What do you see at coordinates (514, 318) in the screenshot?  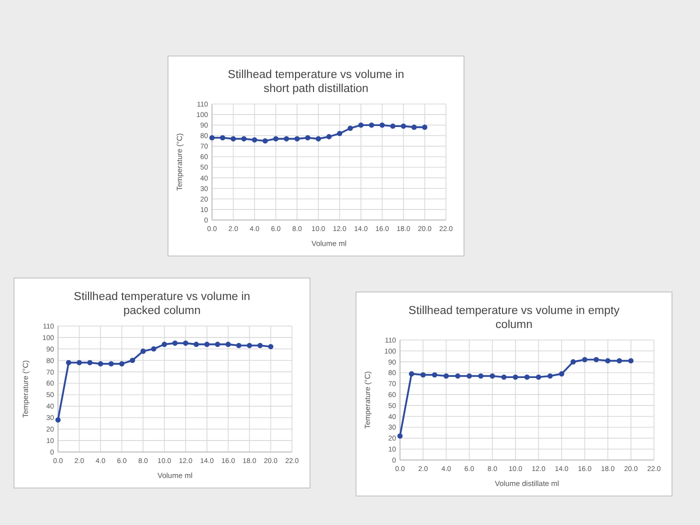 I see `chart-title: Stillhead temperature vs volume in empty column` at bounding box center [514, 318].